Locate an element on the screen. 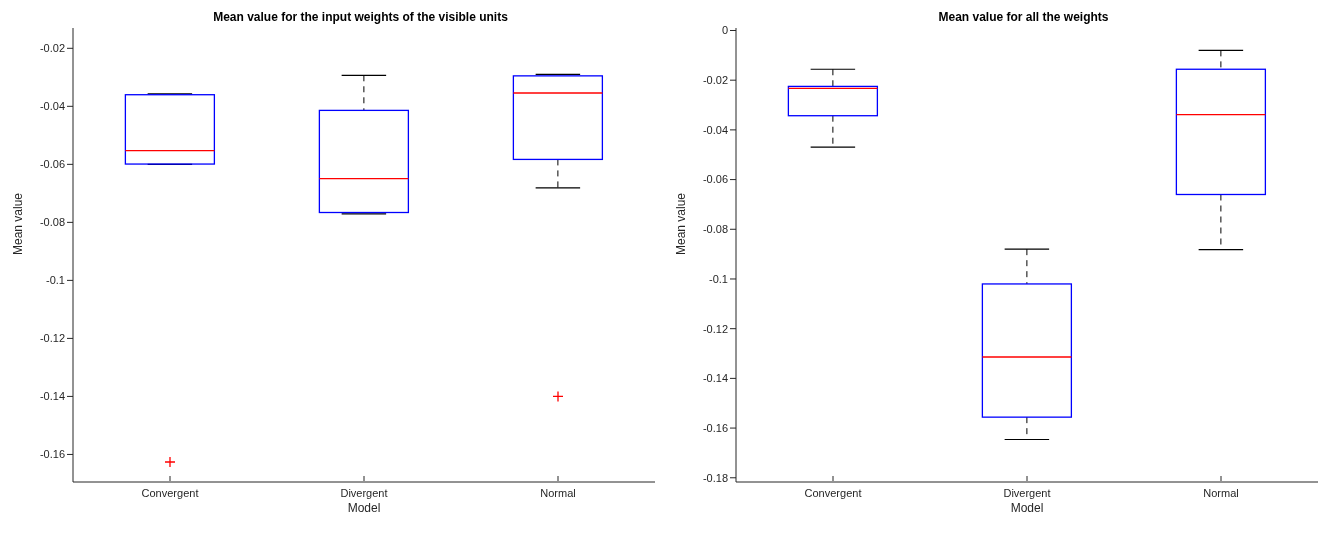  y-tick-label: -0.18 is located at coordinates (715, 477).